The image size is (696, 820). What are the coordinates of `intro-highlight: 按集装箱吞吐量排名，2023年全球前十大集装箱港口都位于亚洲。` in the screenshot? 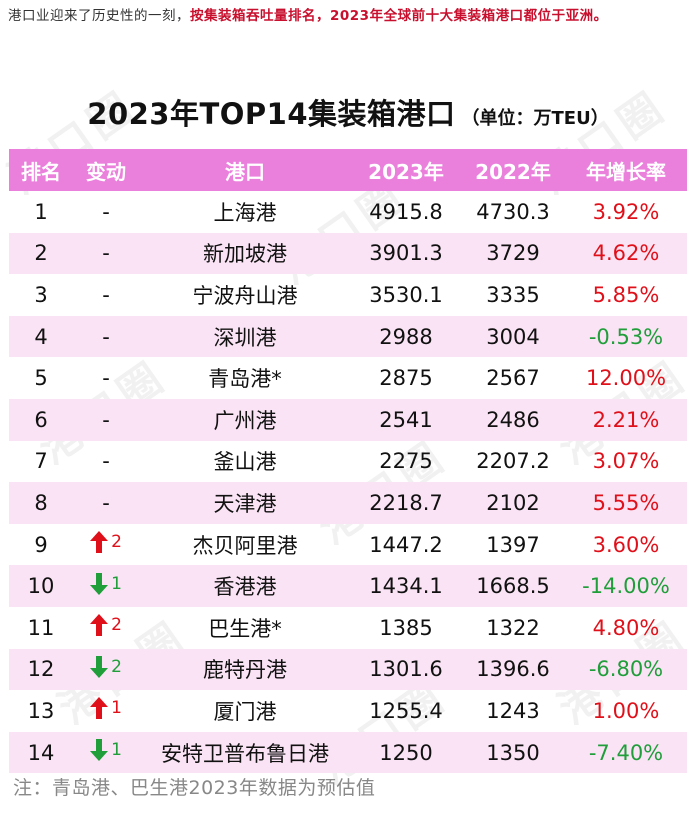 It's located at (399, 16).